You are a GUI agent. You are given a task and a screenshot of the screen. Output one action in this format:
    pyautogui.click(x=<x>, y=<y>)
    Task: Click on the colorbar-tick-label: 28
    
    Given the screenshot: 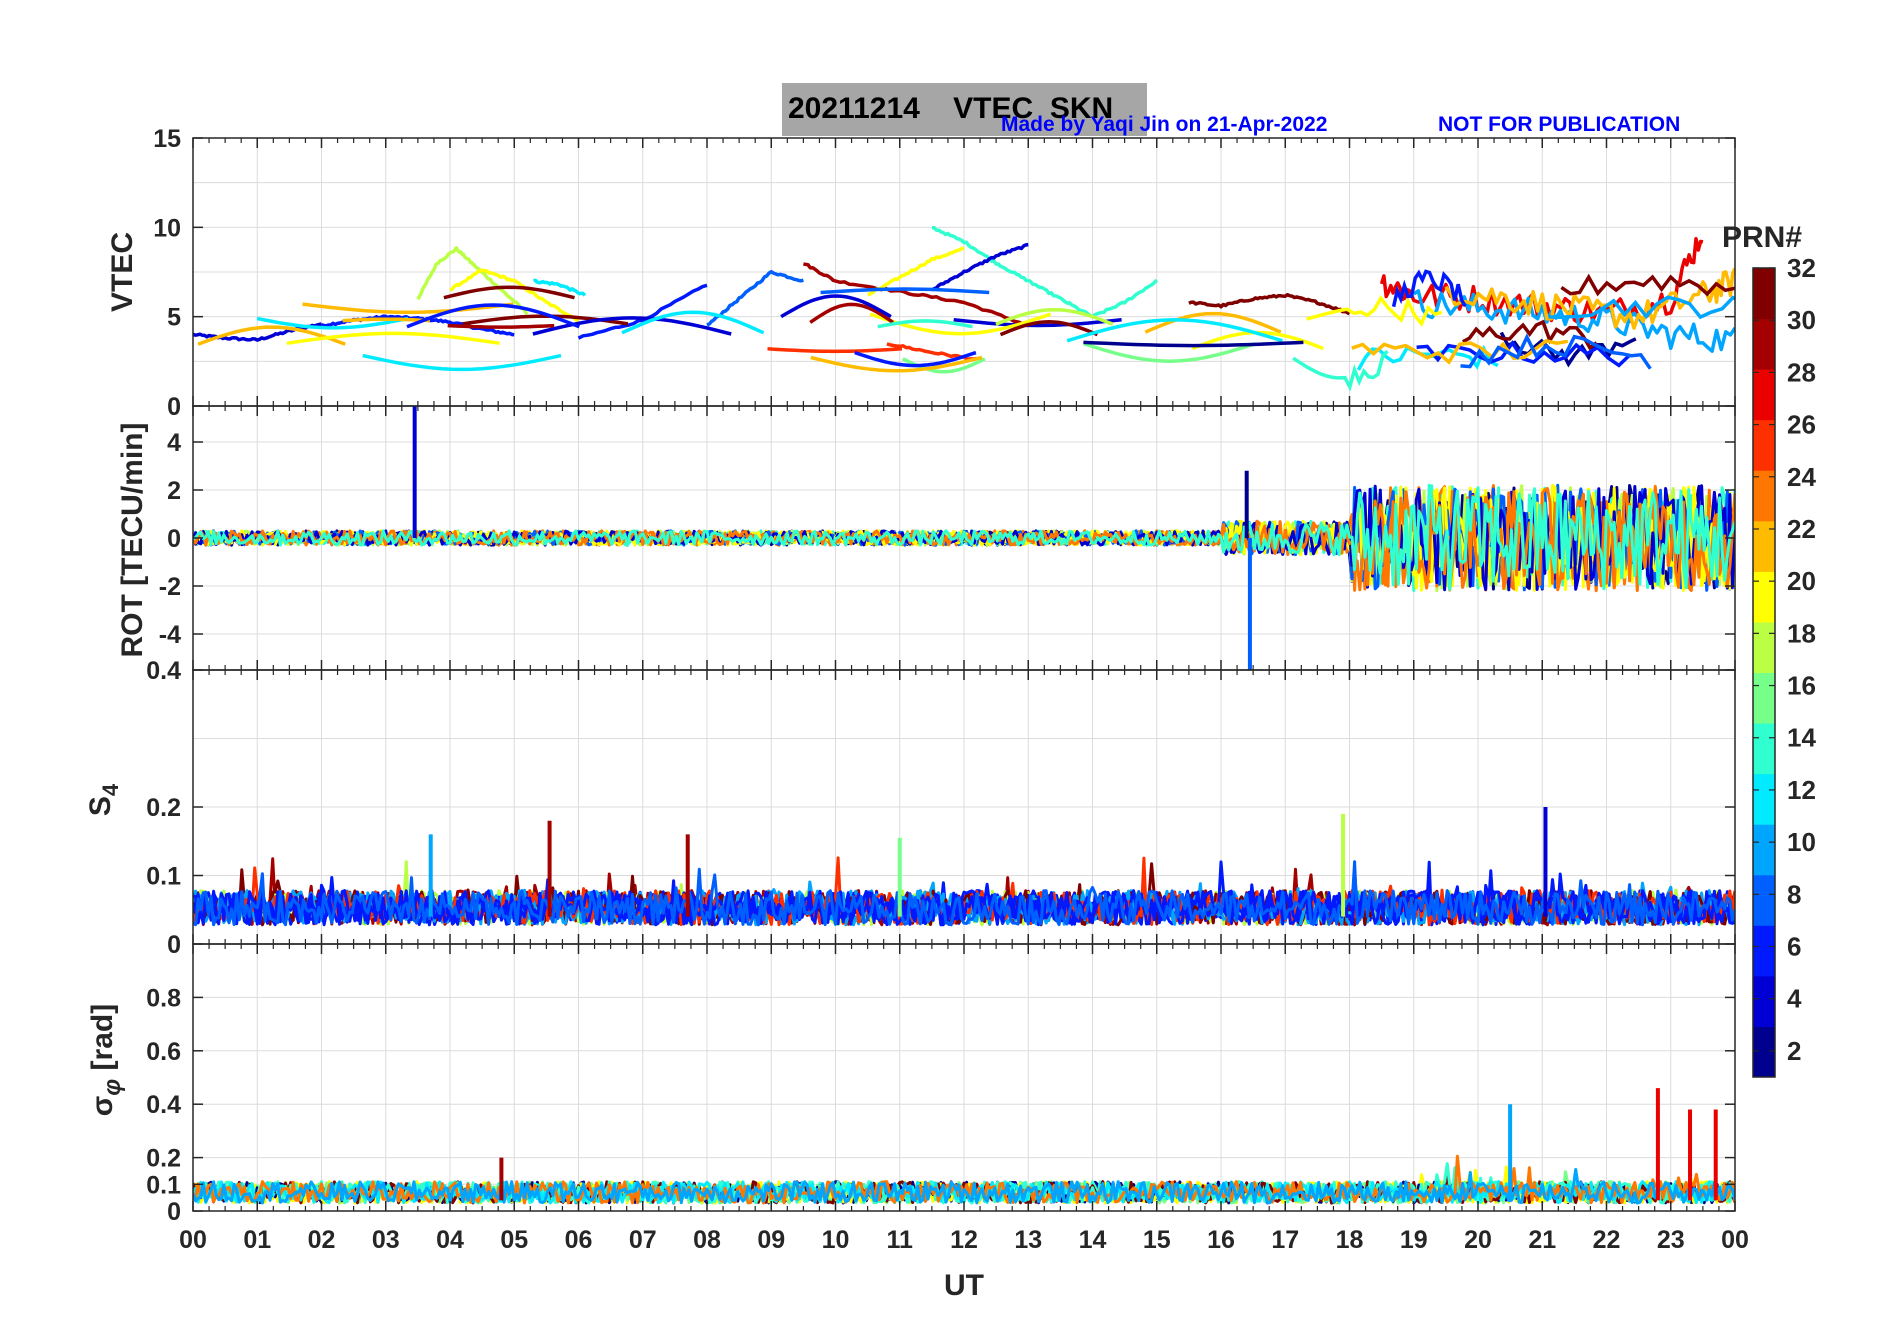 What is the action you would take?
    pyautogui.click(x=1801, y=372)
    